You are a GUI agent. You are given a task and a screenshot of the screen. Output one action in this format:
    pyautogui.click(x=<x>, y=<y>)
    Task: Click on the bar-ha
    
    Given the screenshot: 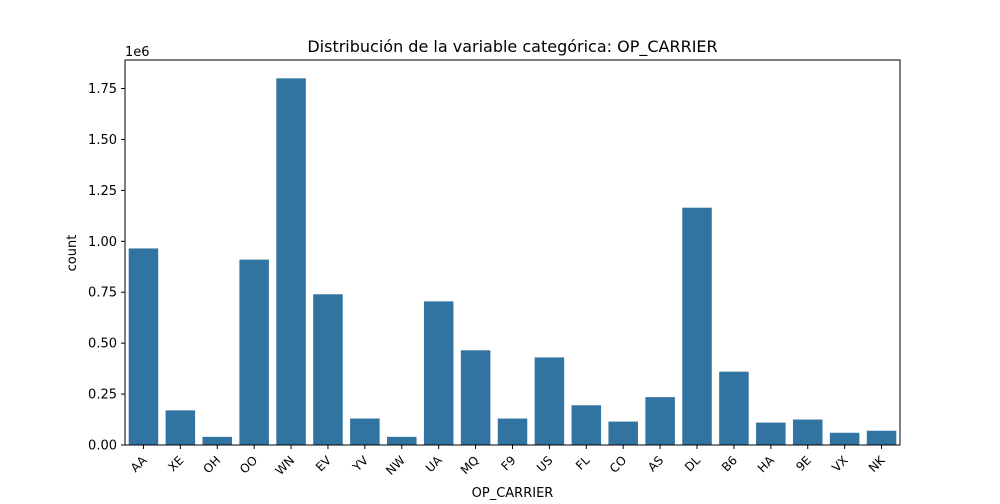 What is the action you would take?
    pyautogui.click(x=771, y=433)
    